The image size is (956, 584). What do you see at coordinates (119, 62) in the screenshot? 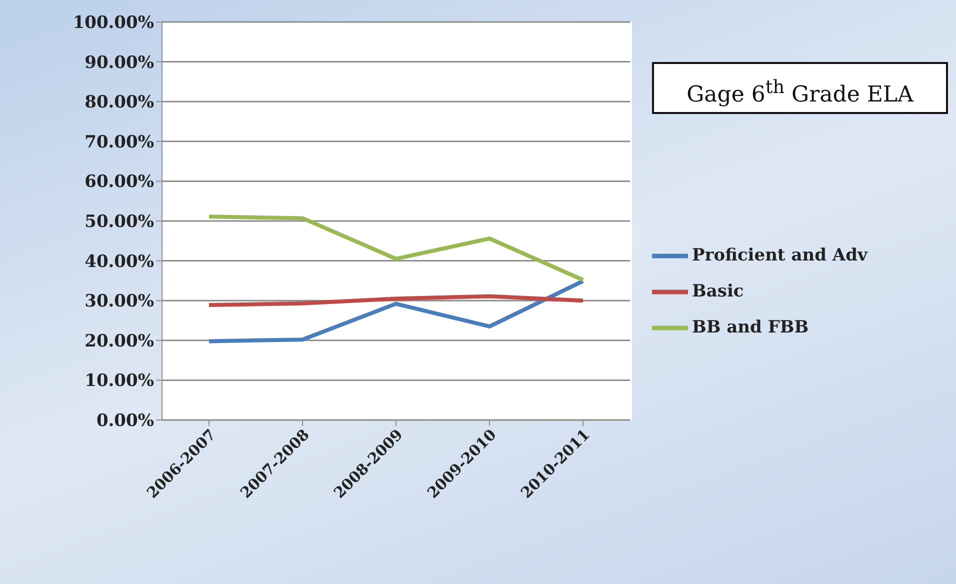
I see `y-tick-label: 90.00%` at bounding box center [119, 62].